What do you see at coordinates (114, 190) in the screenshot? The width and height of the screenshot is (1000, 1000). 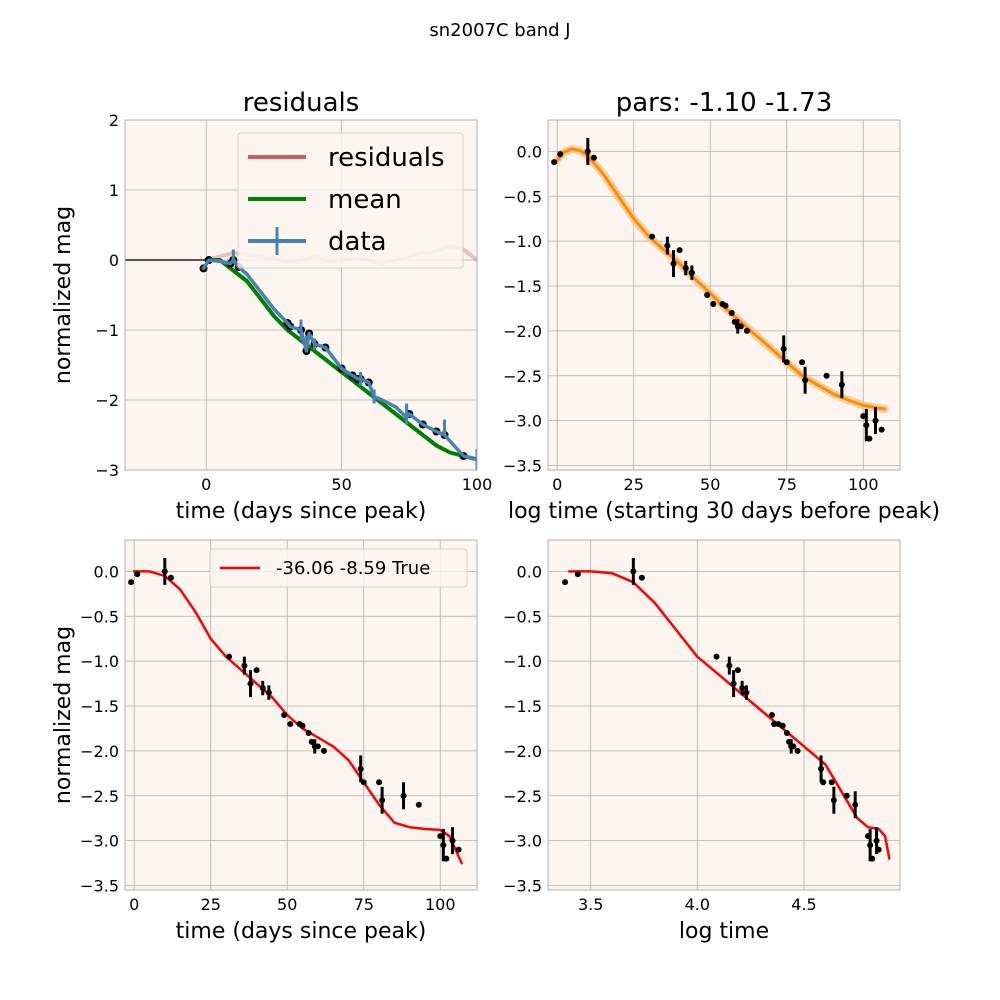 I see `y-tick-label: 1` at bounding box center [114, 190].